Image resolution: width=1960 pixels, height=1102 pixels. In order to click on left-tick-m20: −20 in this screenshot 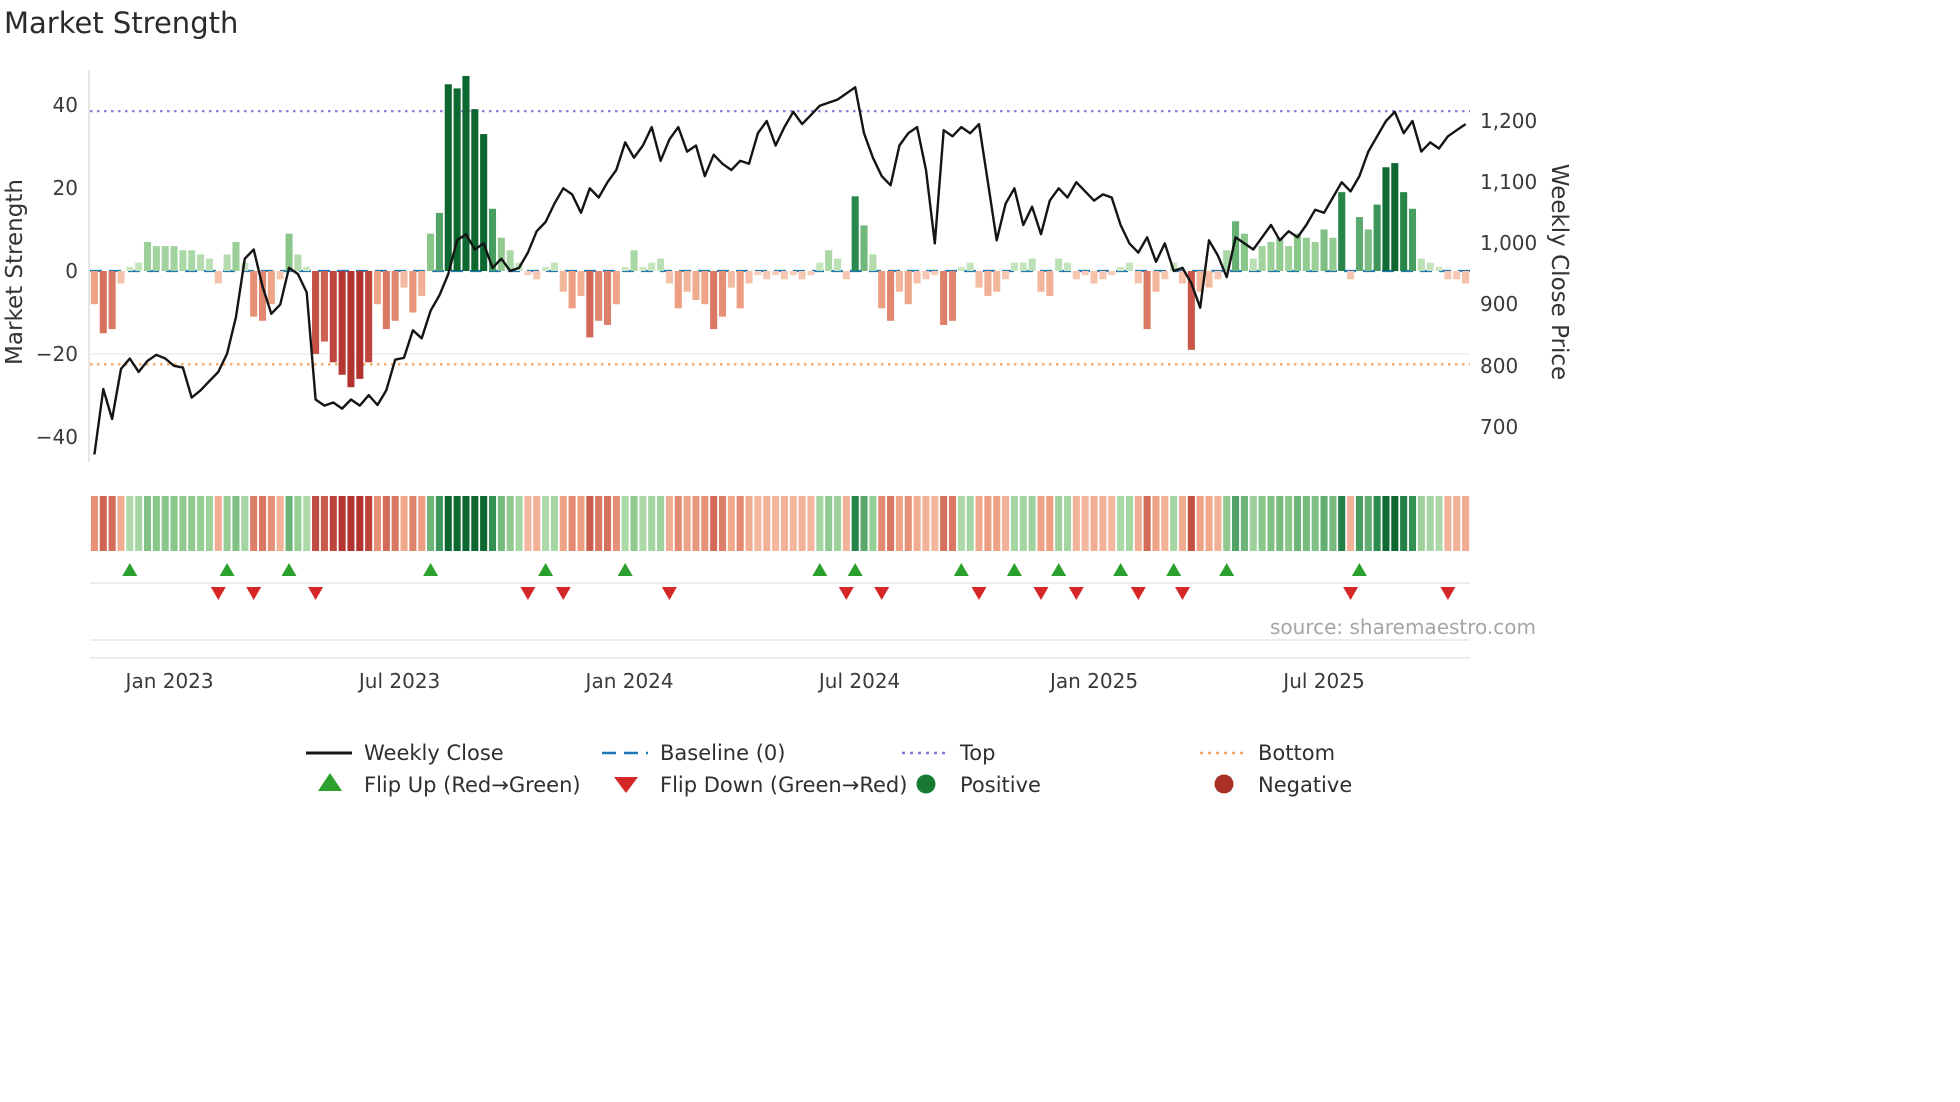, I will do `click(57, 354)`.